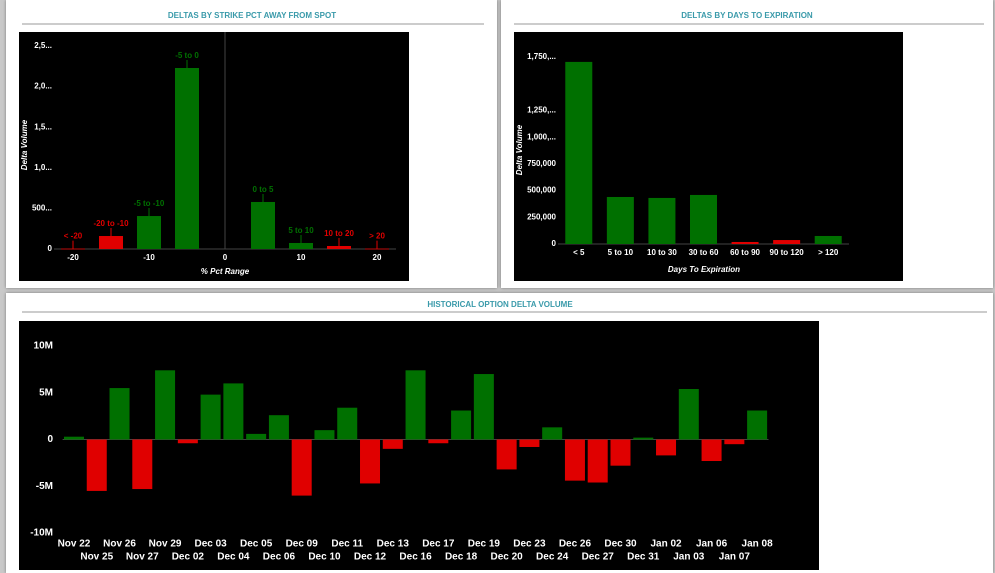 Image resolution: width=995 pixels, height=573 pixels. Describe the element at coordinates (541, 216) in the screenshot. I see `y-tick-label: 250,000` at that location.